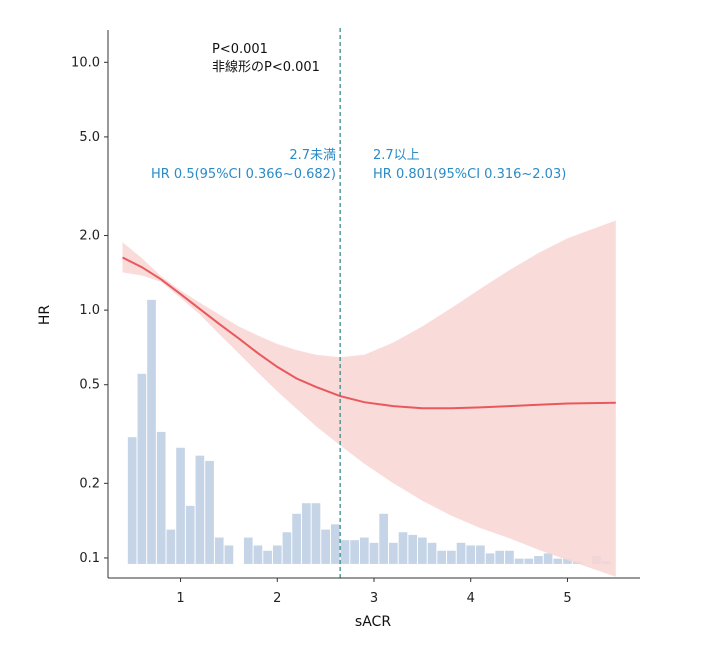 This screenshot has width=720, height=650. What do you see at coordinates (45, 315) in the screenshot?
I see `y-axis-title: HR` at bounding box center [45, 315].